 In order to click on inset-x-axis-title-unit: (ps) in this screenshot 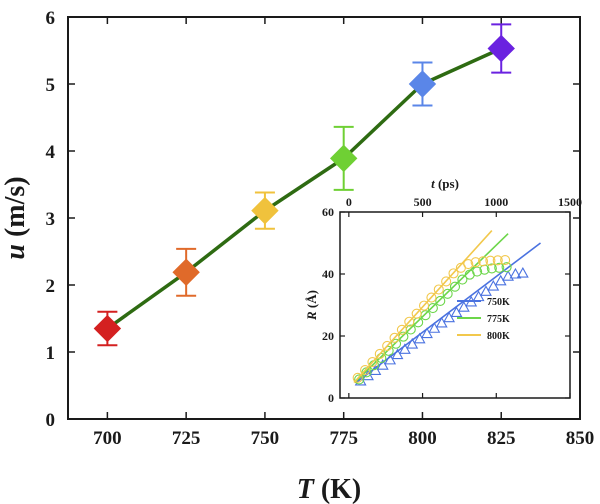, I will do `click(447, 183)`.